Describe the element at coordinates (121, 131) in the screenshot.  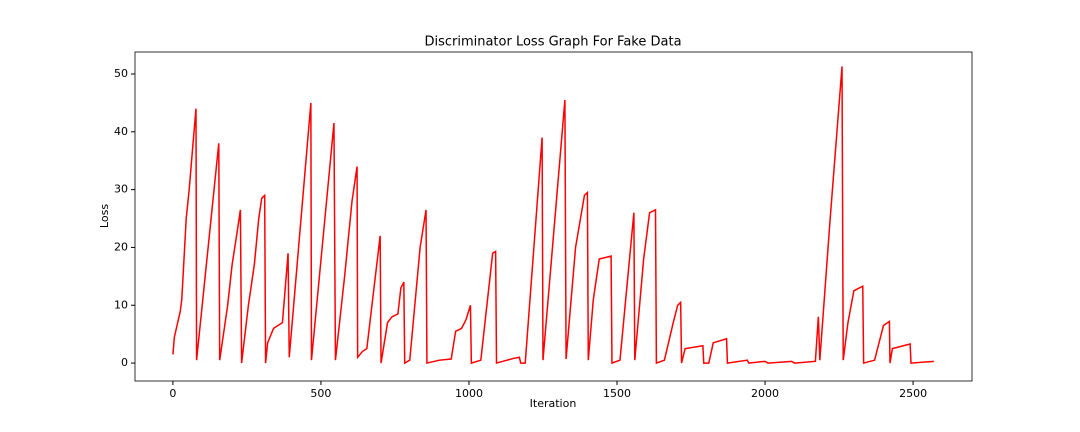
I see `y-tick-label: 40` at that location.